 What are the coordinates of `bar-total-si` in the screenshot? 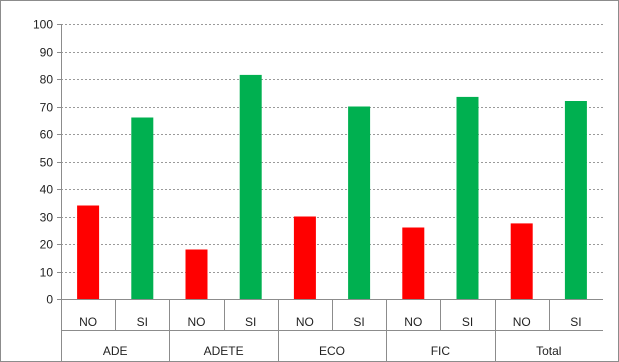 It's located at (575, 200).